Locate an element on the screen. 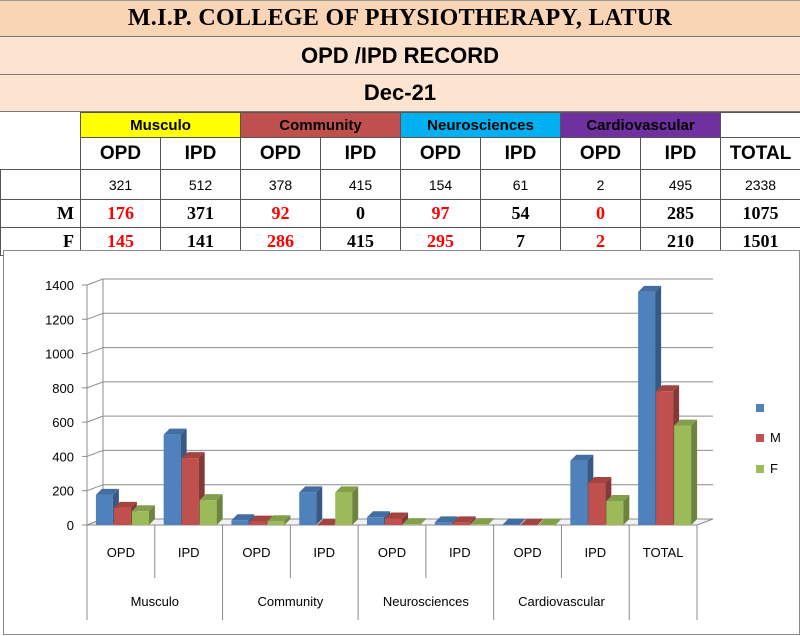 Image resolution: width=800 pixels, height=636 pixels. college-title-row: M.I.P. COLLEGE OF PHYSIOTHERAPY, LATUR is located at coordinates (400, 18).